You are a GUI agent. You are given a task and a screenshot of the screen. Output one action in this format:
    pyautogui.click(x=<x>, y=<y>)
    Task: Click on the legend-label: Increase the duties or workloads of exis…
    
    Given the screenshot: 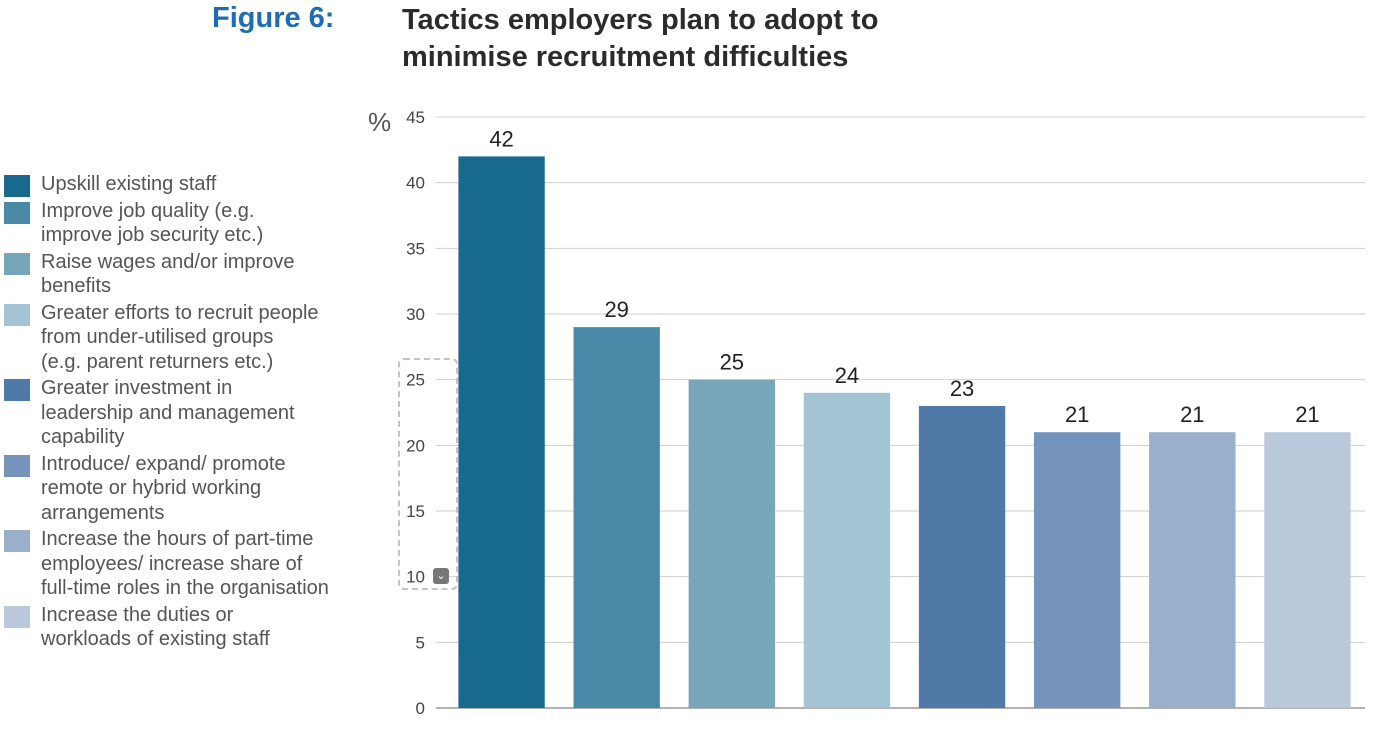 What is the action you would take?
    pyautogui.click(x=155, y=627)
    